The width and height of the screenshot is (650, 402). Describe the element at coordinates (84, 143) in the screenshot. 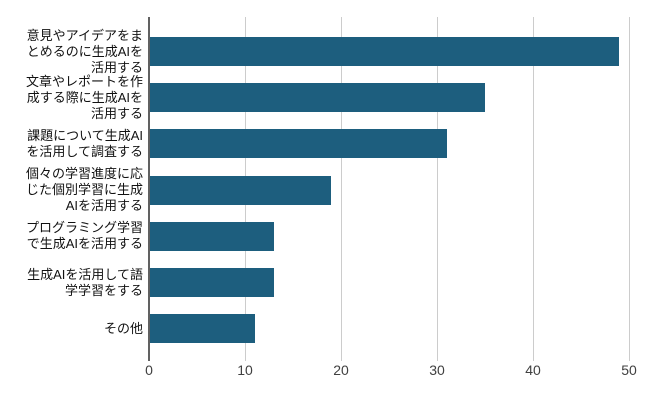

I see `category-label: 課題について生成AI を活用して調査する` at that location.